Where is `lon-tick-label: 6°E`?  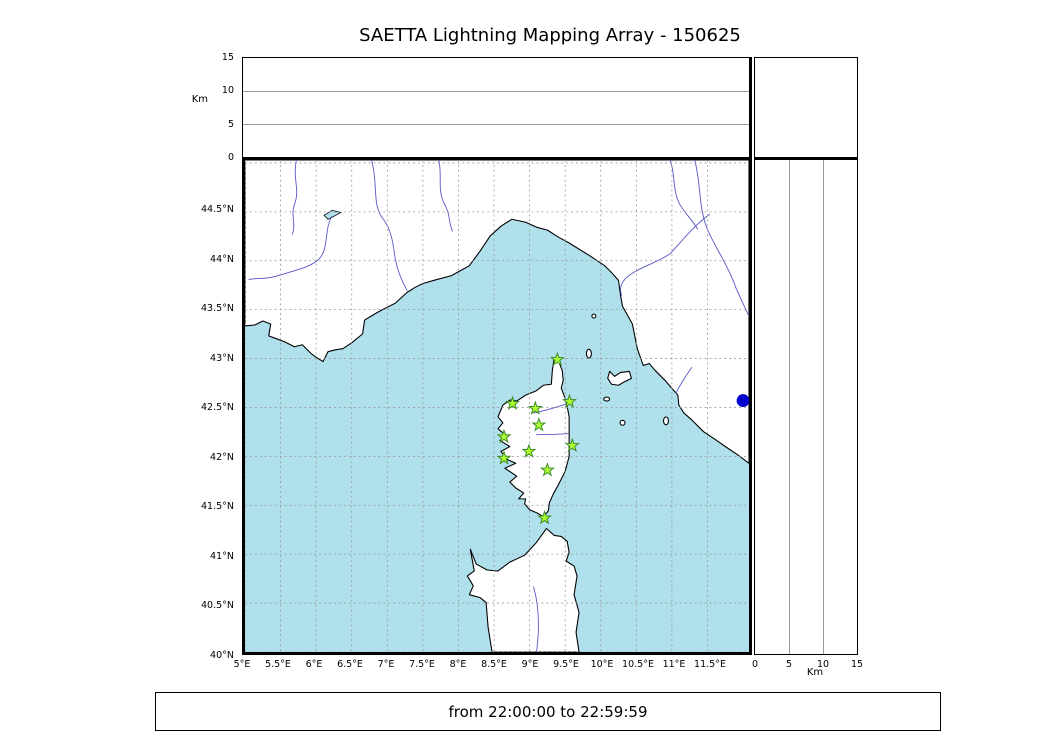
lon-tick-label: 6°E is located at coordinates (314, 664).